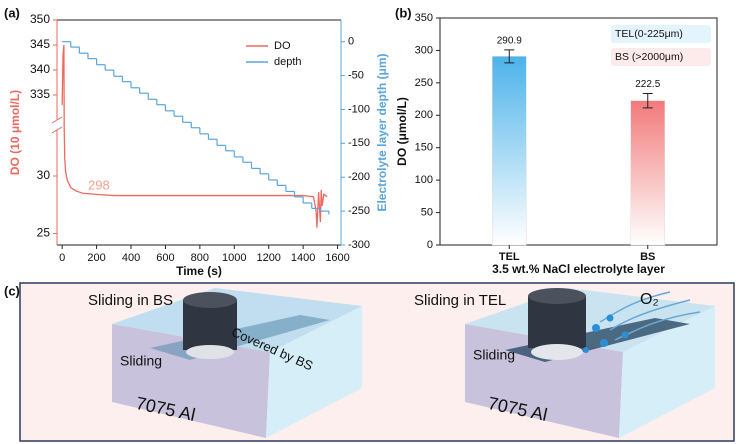 The image size is (742, 444). Describe the element at coordinates (359, 177) in the screenshot. I see `y2-tick-label: -200` at that location.